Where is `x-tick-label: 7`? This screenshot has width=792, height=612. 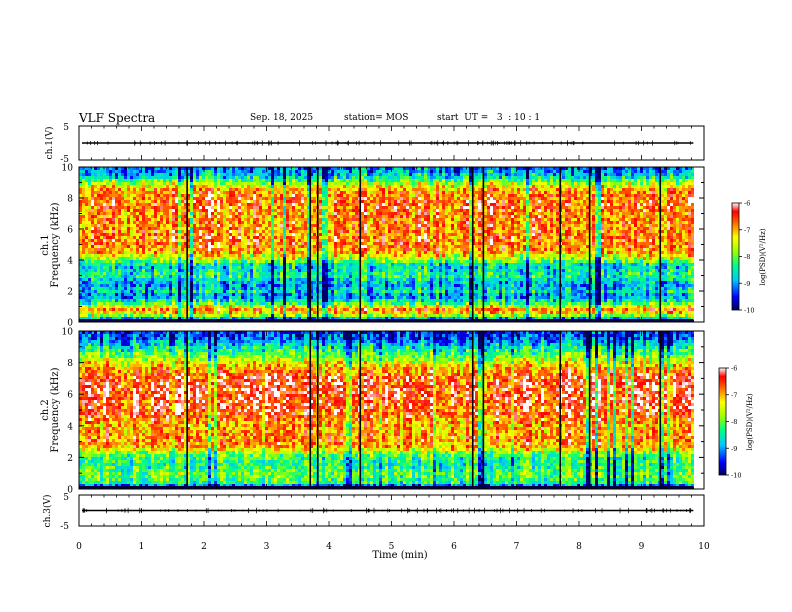
x-tick-label: 7 is located at coordinates (517, 547).